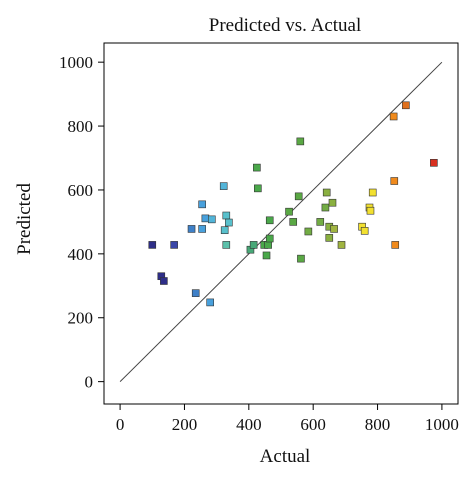  Describe the element at coordinates (313, 424) in the screenshot. I see `x-tick-label: 600` at that location.